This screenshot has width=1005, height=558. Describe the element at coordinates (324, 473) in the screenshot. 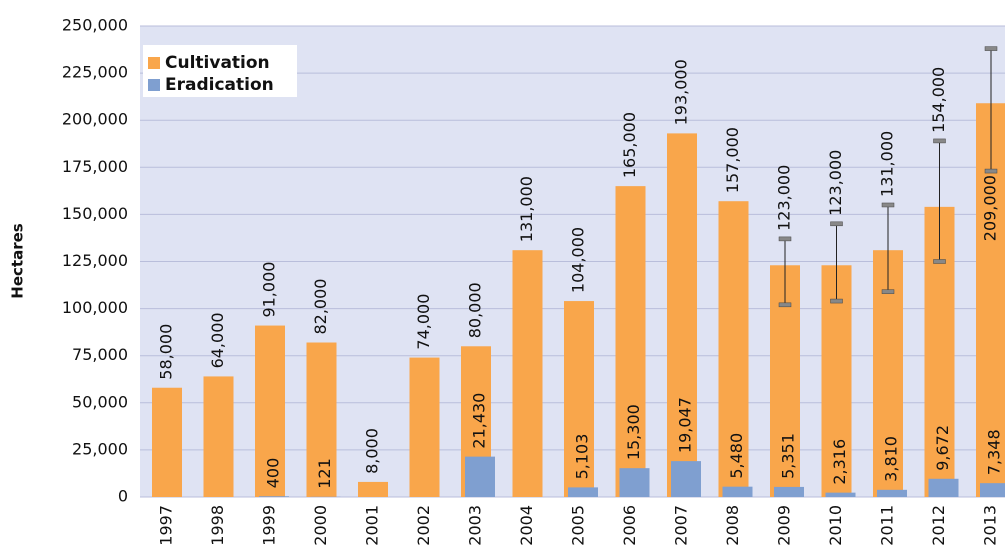

I see `data-label: 121` at that location.